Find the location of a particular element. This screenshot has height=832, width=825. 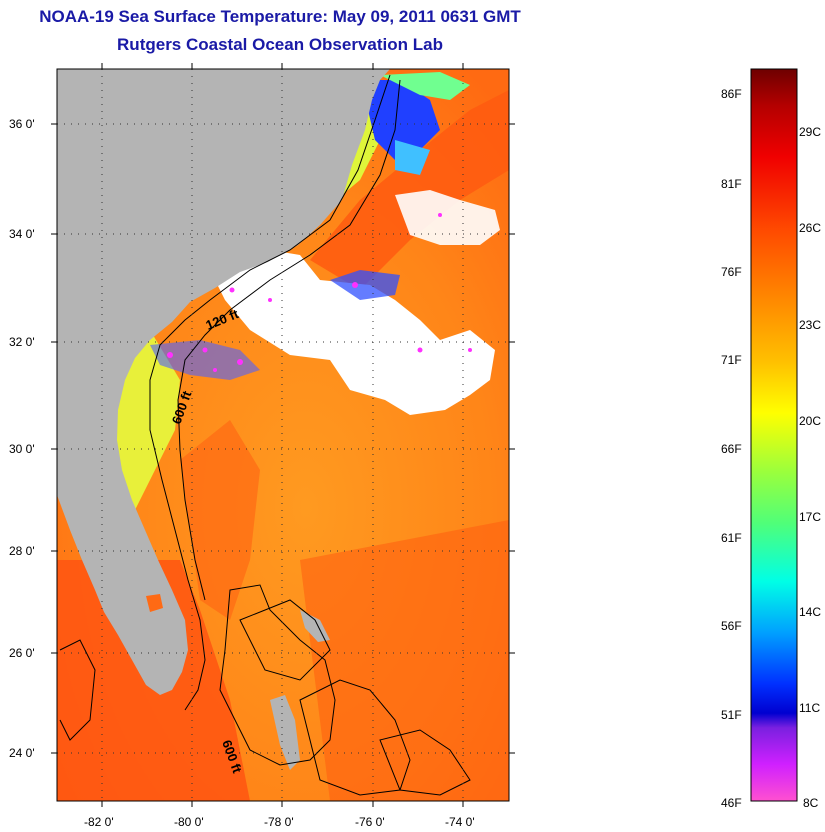

lon-label: -76 0' is located at coordinates (370, 822).